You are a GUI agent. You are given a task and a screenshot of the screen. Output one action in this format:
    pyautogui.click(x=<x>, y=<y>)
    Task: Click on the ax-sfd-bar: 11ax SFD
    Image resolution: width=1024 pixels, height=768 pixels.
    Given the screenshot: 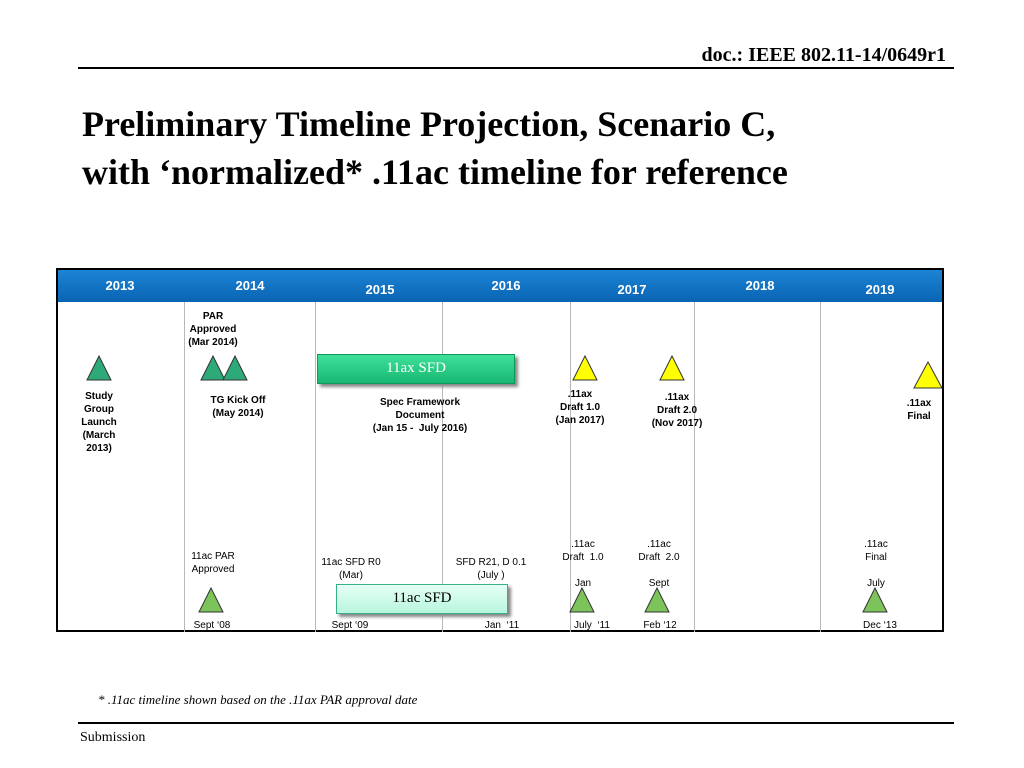 What is the action you would take?
    pyautogui.click(x=416, y=369)
    